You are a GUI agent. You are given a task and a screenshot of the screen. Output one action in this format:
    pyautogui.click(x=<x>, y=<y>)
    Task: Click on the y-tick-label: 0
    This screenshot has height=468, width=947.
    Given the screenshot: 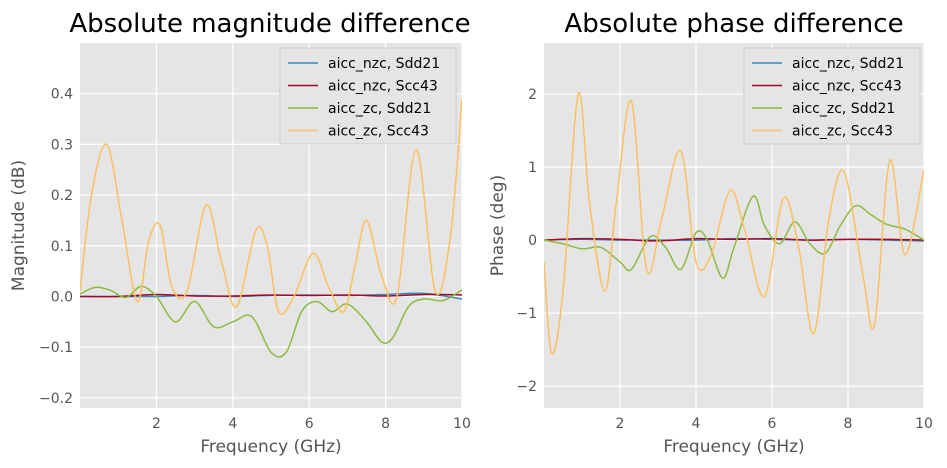 What is the action you would take?
    pyautogui.click(x=532, y=241)
    